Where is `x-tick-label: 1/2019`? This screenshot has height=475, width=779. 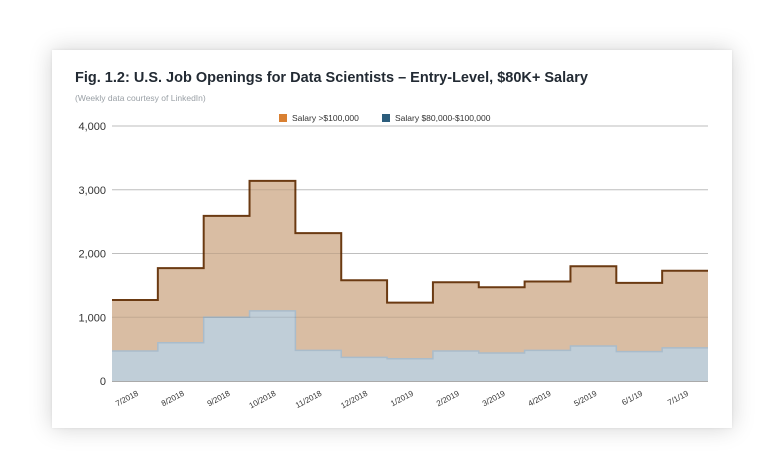
x-tick-label: 1/2019 is located at coordinates (402, 399).